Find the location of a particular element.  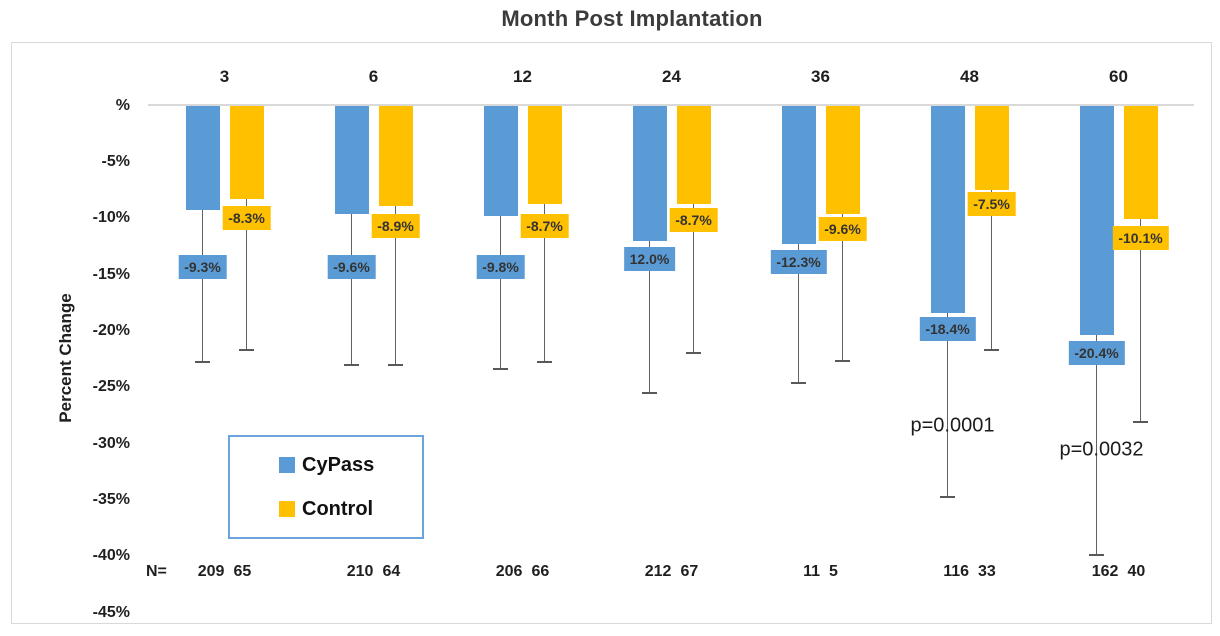

data-label-control-month-36: -9.6% is located at coordinates (842, 229).